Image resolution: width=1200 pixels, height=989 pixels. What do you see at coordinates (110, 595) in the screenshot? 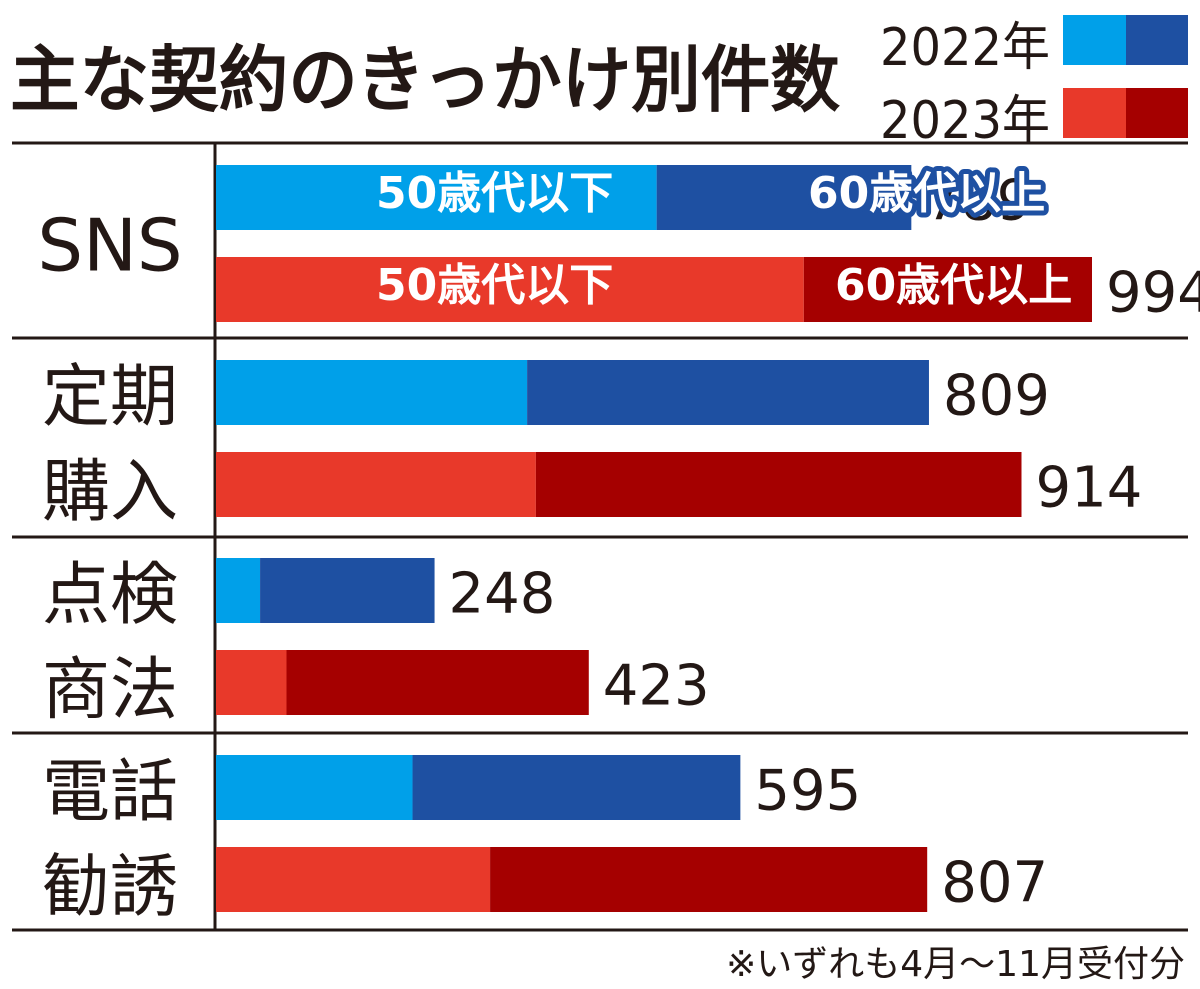
I see `category-label: 点検` at bounding box center [110, 595].